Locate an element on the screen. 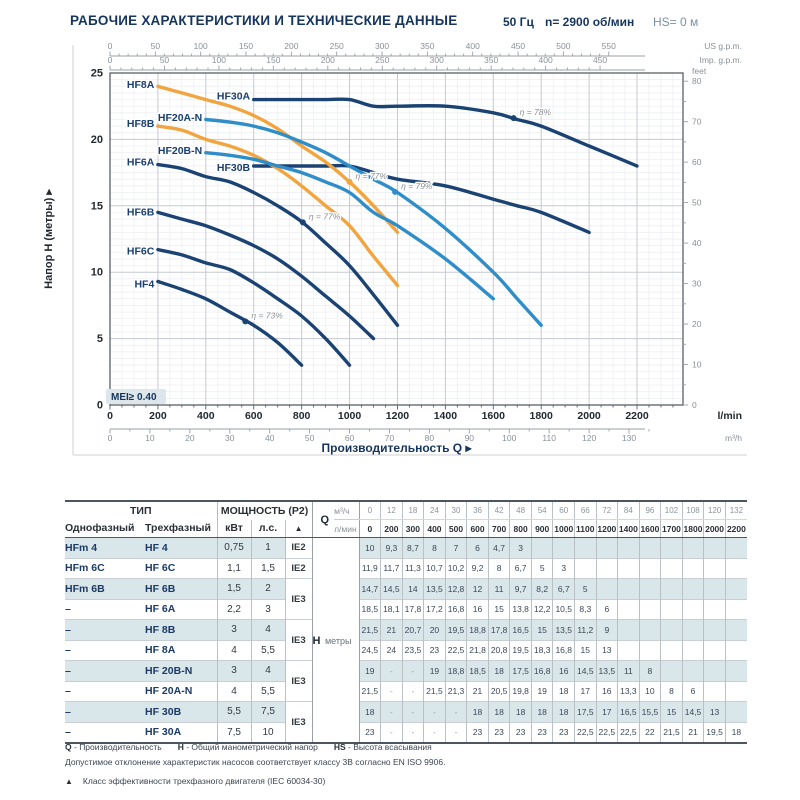  head-value: 11 is located at coordinates (628, 670).